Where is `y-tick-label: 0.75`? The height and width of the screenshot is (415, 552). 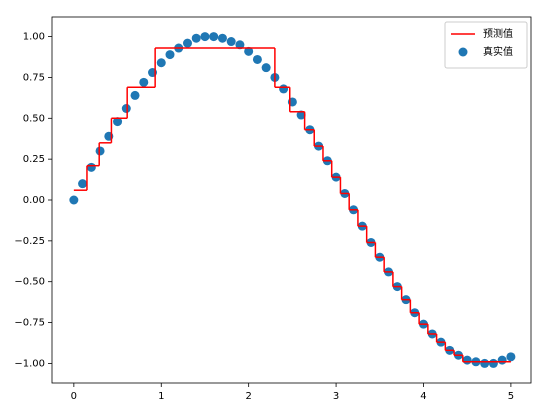 y-tick-label: 0.75 is located at coordinates (34, 77).